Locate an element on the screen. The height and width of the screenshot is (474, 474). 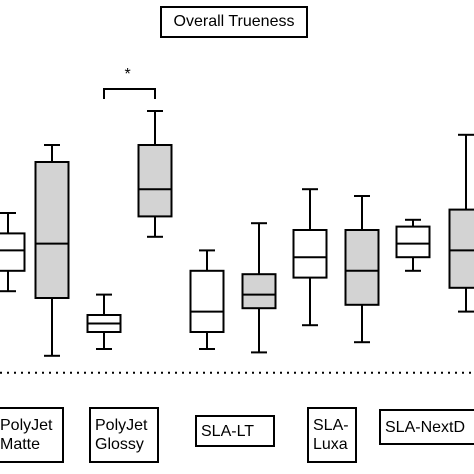
category-label: PolyJet Glossy is located at coordinates (124, 435).